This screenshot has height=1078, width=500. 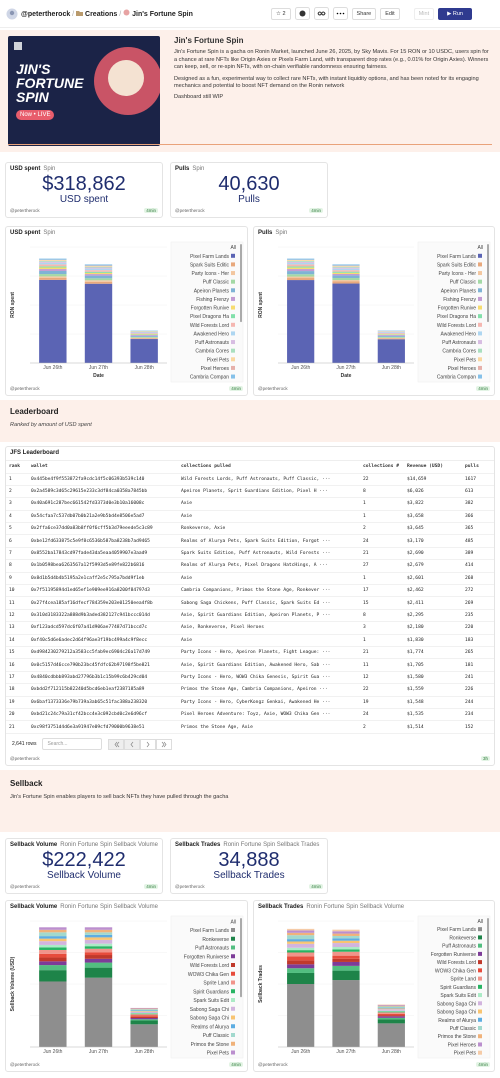 What do you see at coordinates (455, 13) in the screenshot?
I see `run-button: ▶ Run` at bounding box center [455, 13].